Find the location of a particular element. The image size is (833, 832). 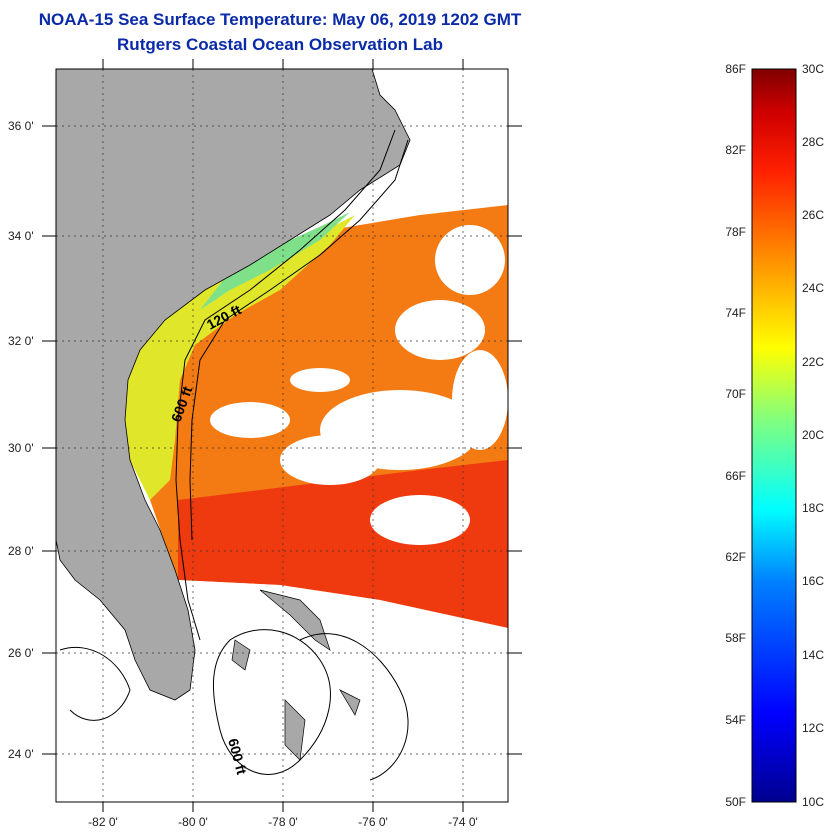

colorbar-c-label: 30C is located at coordinates (813, 69).